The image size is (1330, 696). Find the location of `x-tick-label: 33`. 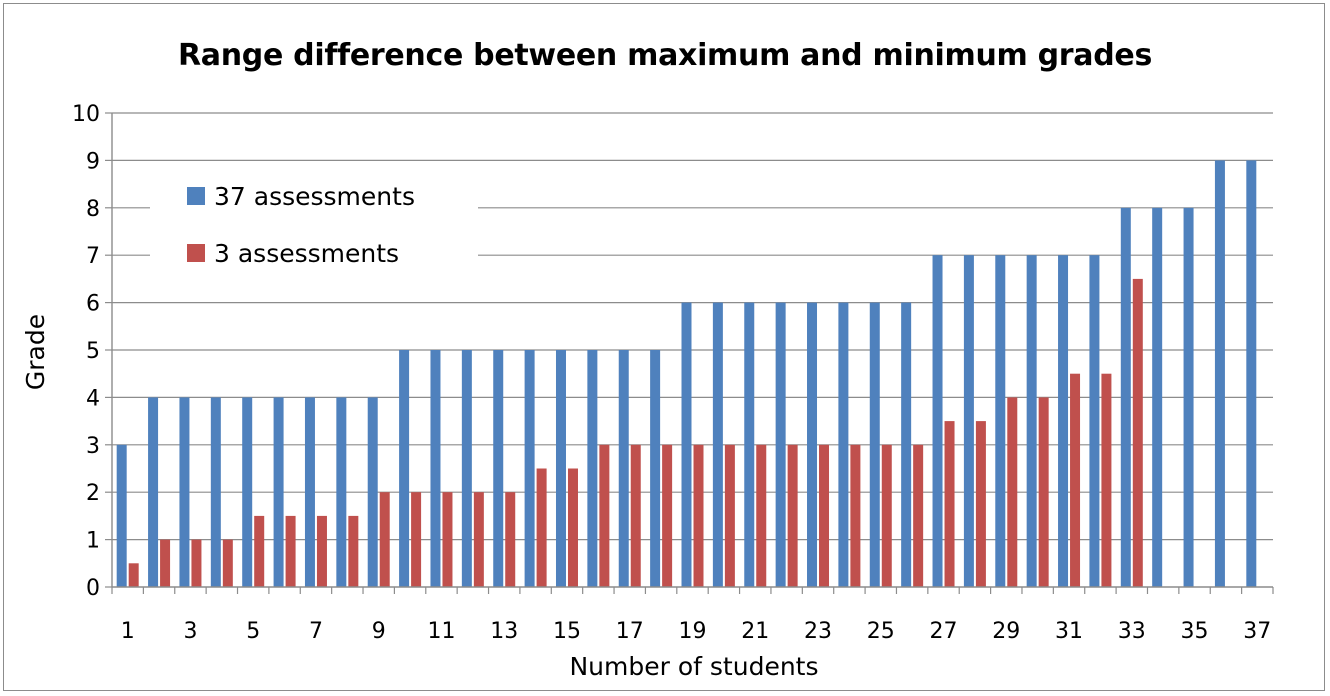

x-tick-label: 33 is located at coordinates (1132, 631).